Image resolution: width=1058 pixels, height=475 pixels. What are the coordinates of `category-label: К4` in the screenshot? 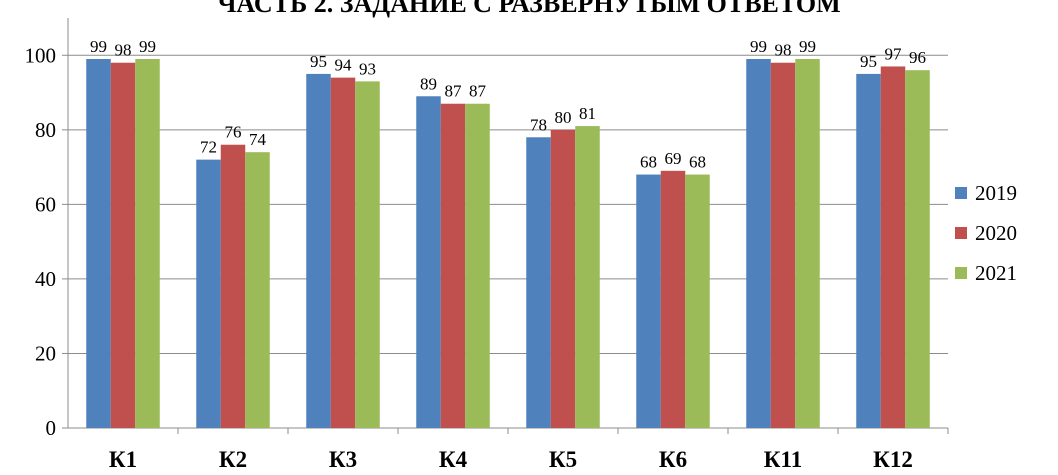 It's located at (453, 459).